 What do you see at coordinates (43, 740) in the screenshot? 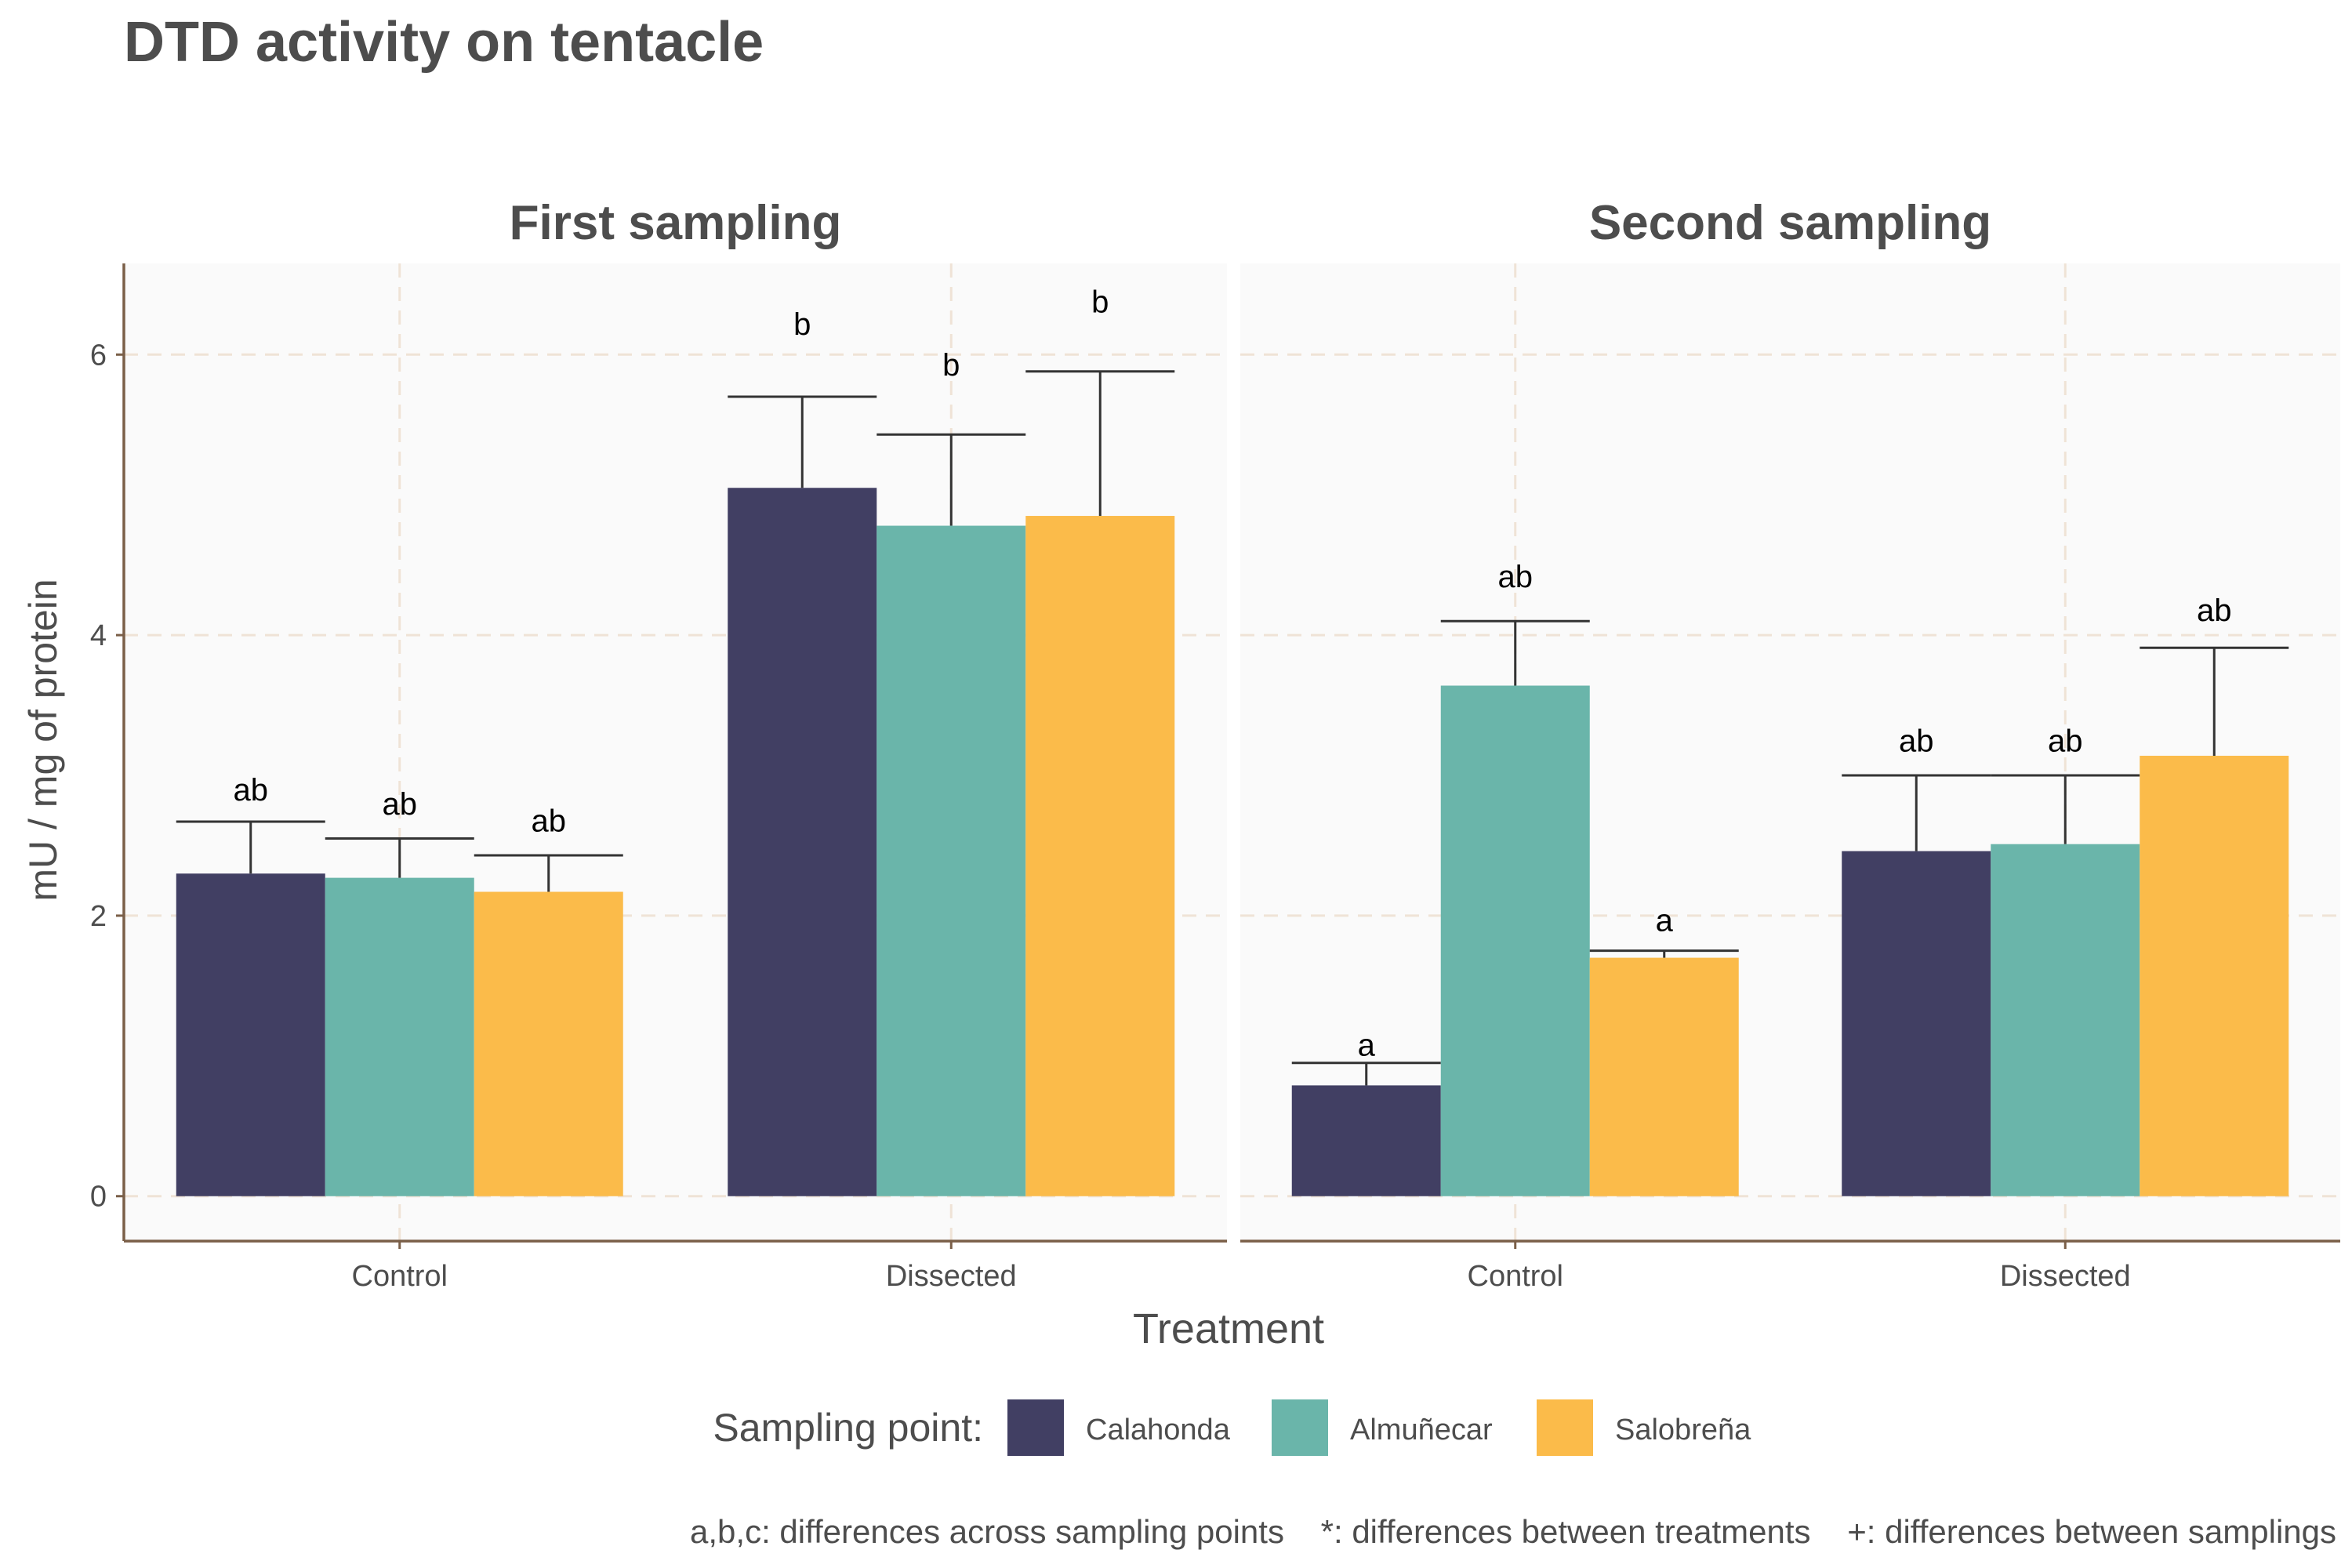
I see `y-axis-title: mU / mg of protein` at bounding box center [43, 740].